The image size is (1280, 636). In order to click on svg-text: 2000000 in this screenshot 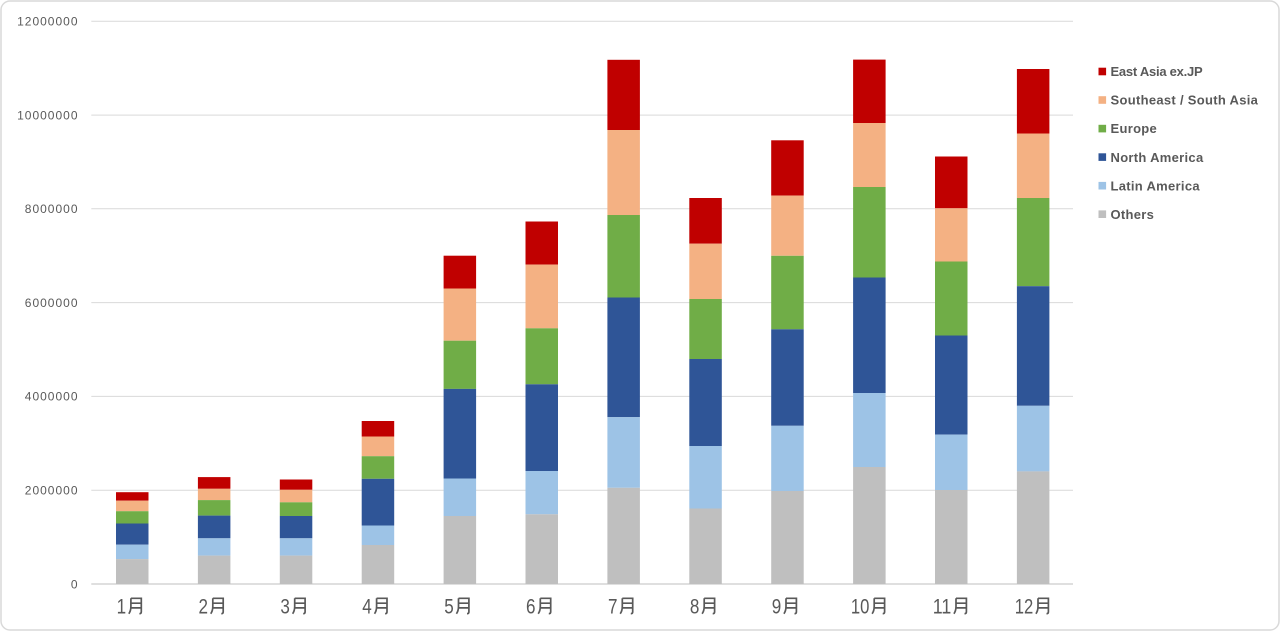, I will do `click(52, 491)`.